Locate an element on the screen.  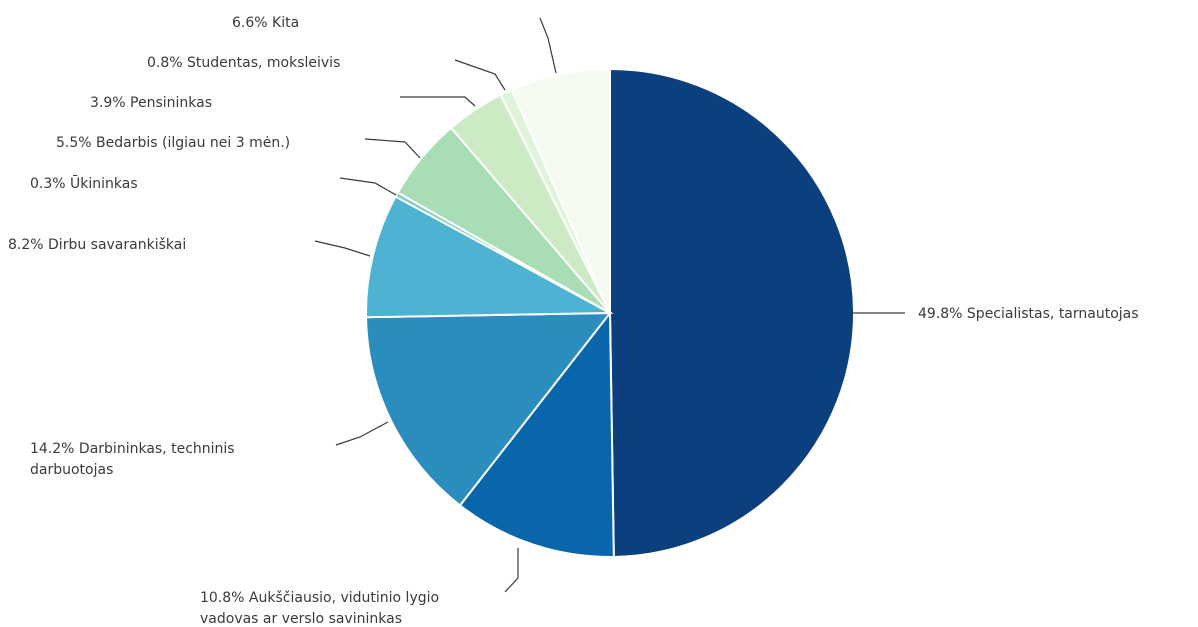
slice-label-4: 8.2% Dirbu savarankiškai is located at coordinates (97, 245).